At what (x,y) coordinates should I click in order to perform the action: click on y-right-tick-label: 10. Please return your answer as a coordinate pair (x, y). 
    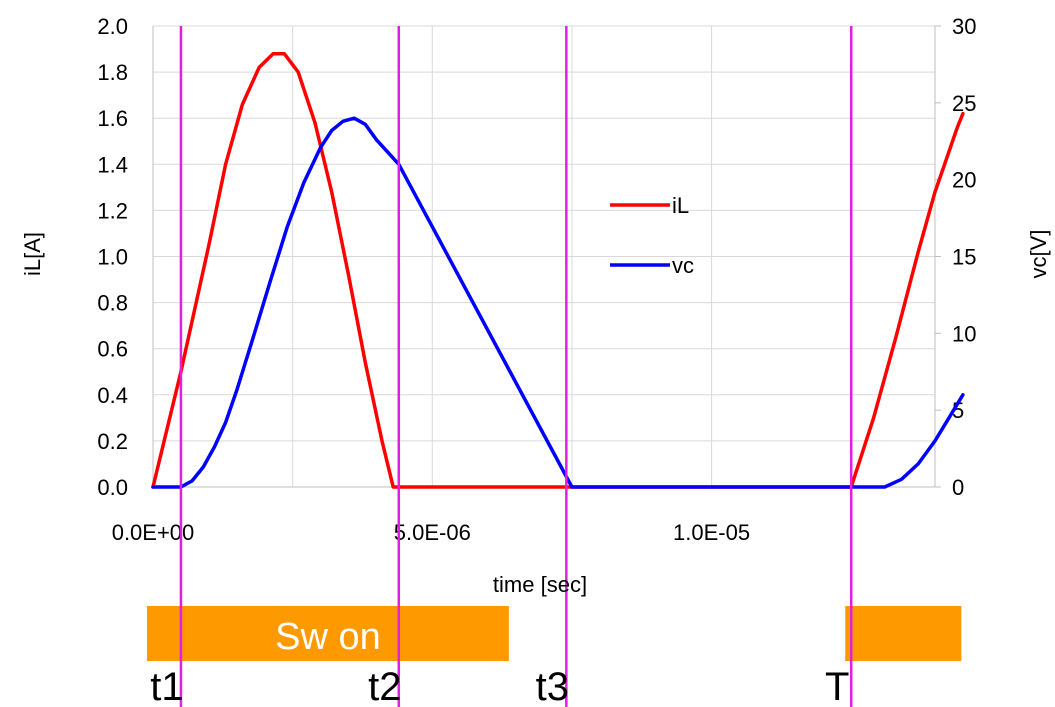
    Looking at the image, I should click on (964, 333).